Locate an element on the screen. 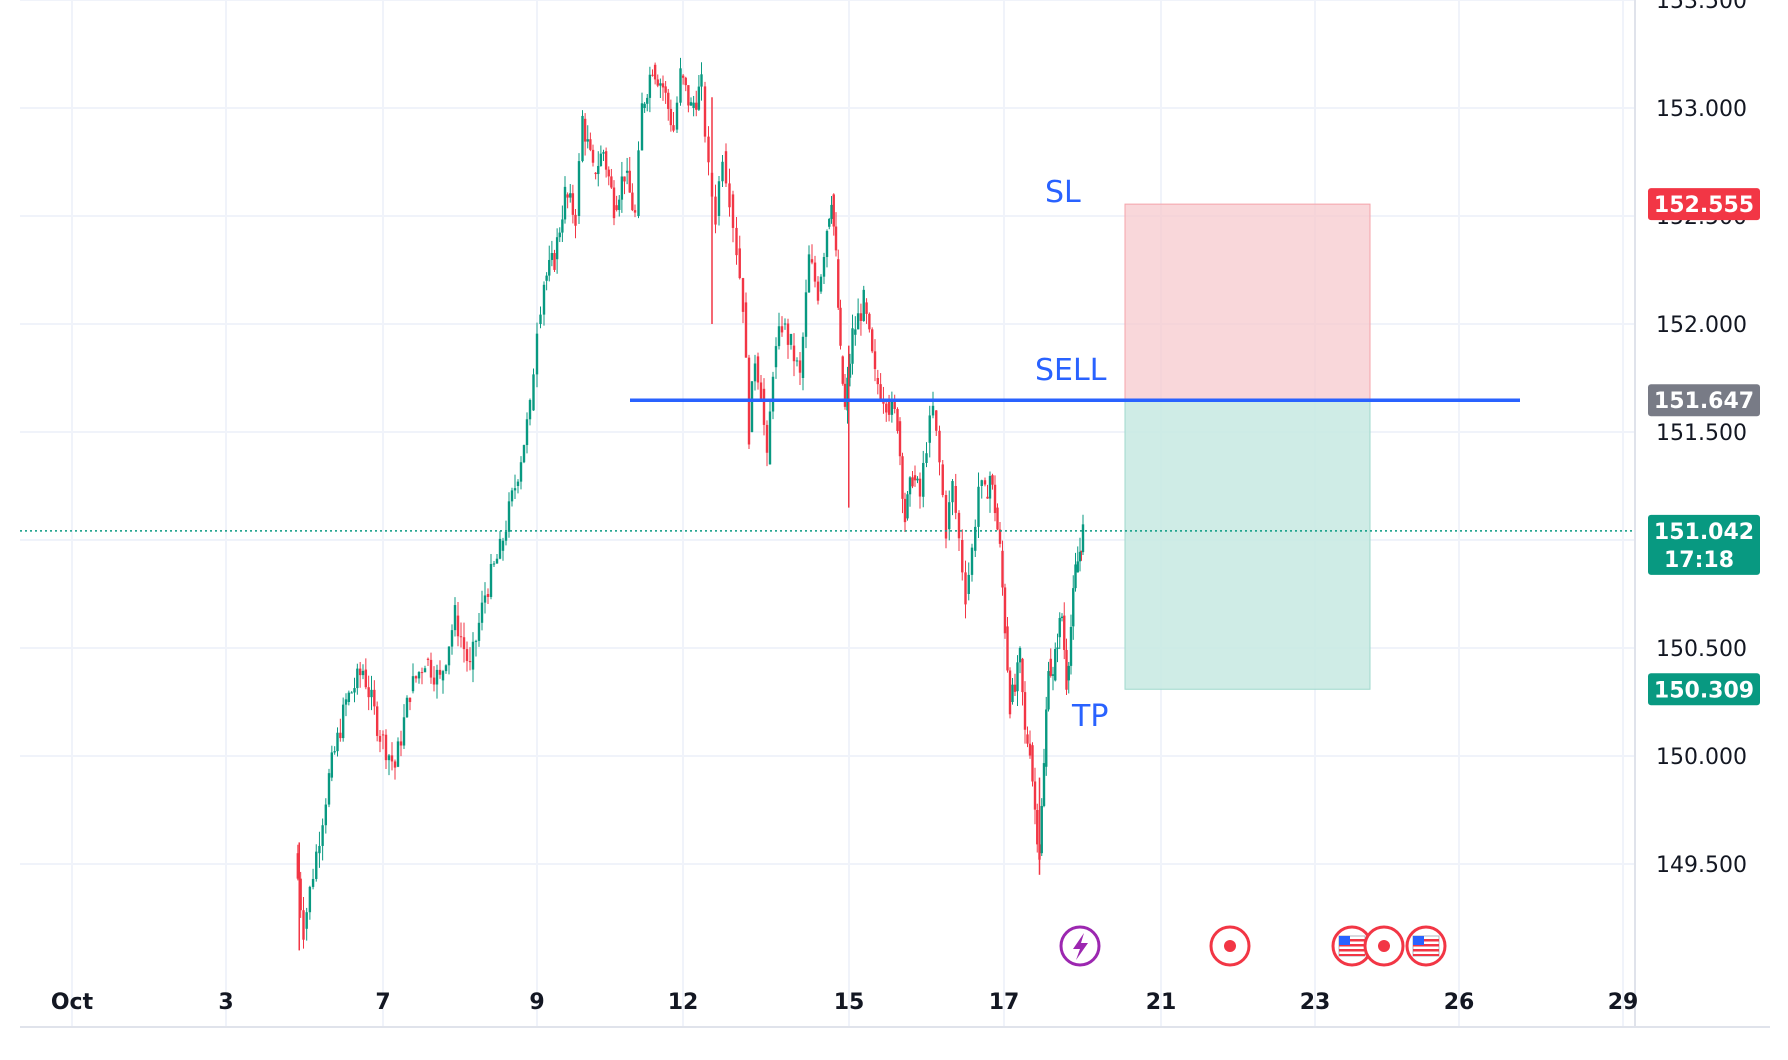 The height and width of the screenshot is (1060, 1788). sl-price-badge: 152.555 is located at coordinates (1704, 204).